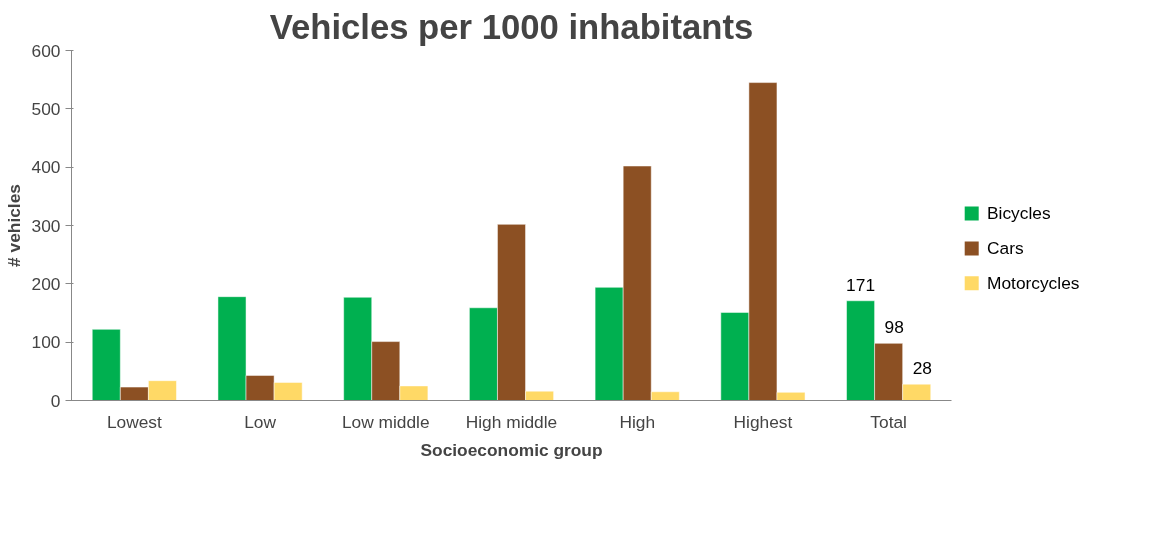 The width and height of the screenshot is (1175, 542). What do you see at coordinates (922, 368) in the screenshot?
I see `data-label: 28` at bounding box center [922, 368].